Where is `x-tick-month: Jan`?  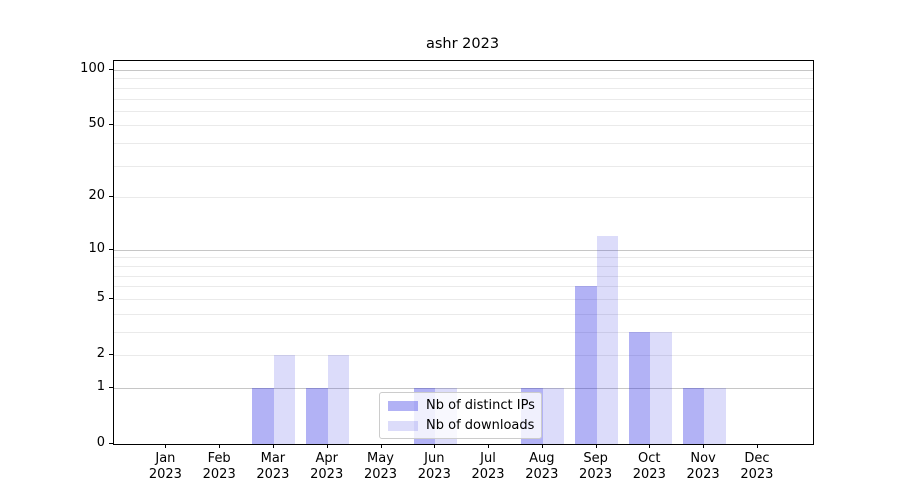 x-tick-month: Jan is located at coordinates (165, 458).